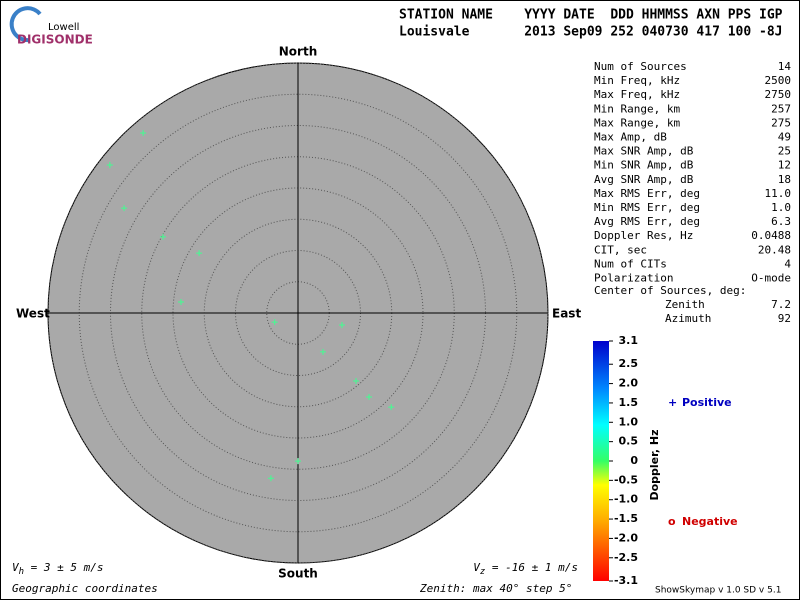 The height and width of the screenshot is (600, 800). Describe the element at coordinates (781, 221) in the screenshot. I see `stat-value: 6.3` at that location.